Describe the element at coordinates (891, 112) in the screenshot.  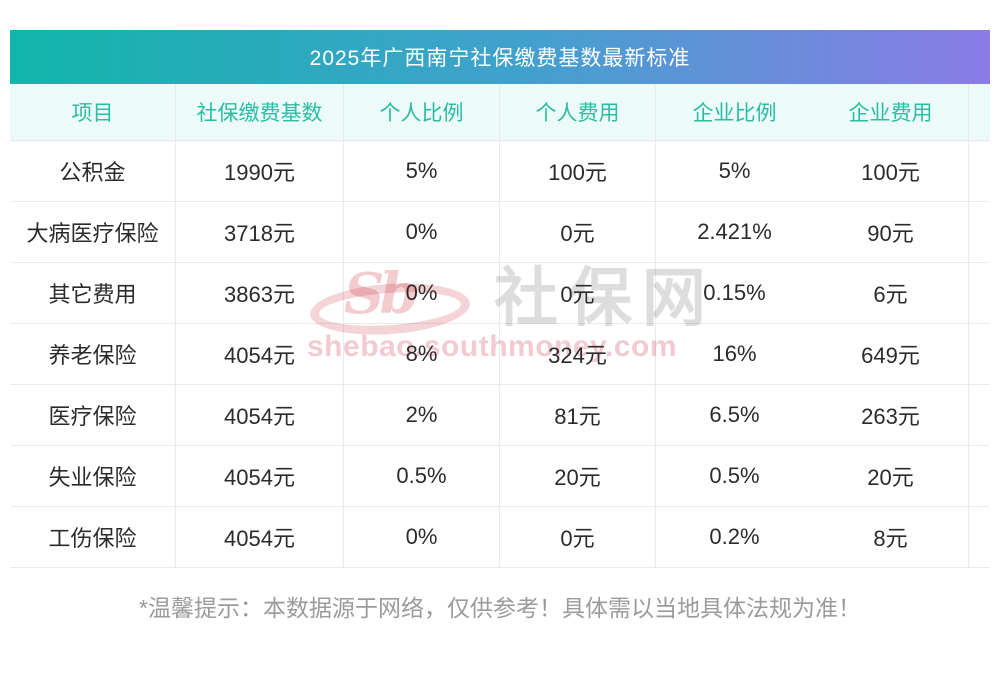
I see `header-cell-company-fee: 企业费用` at that location.